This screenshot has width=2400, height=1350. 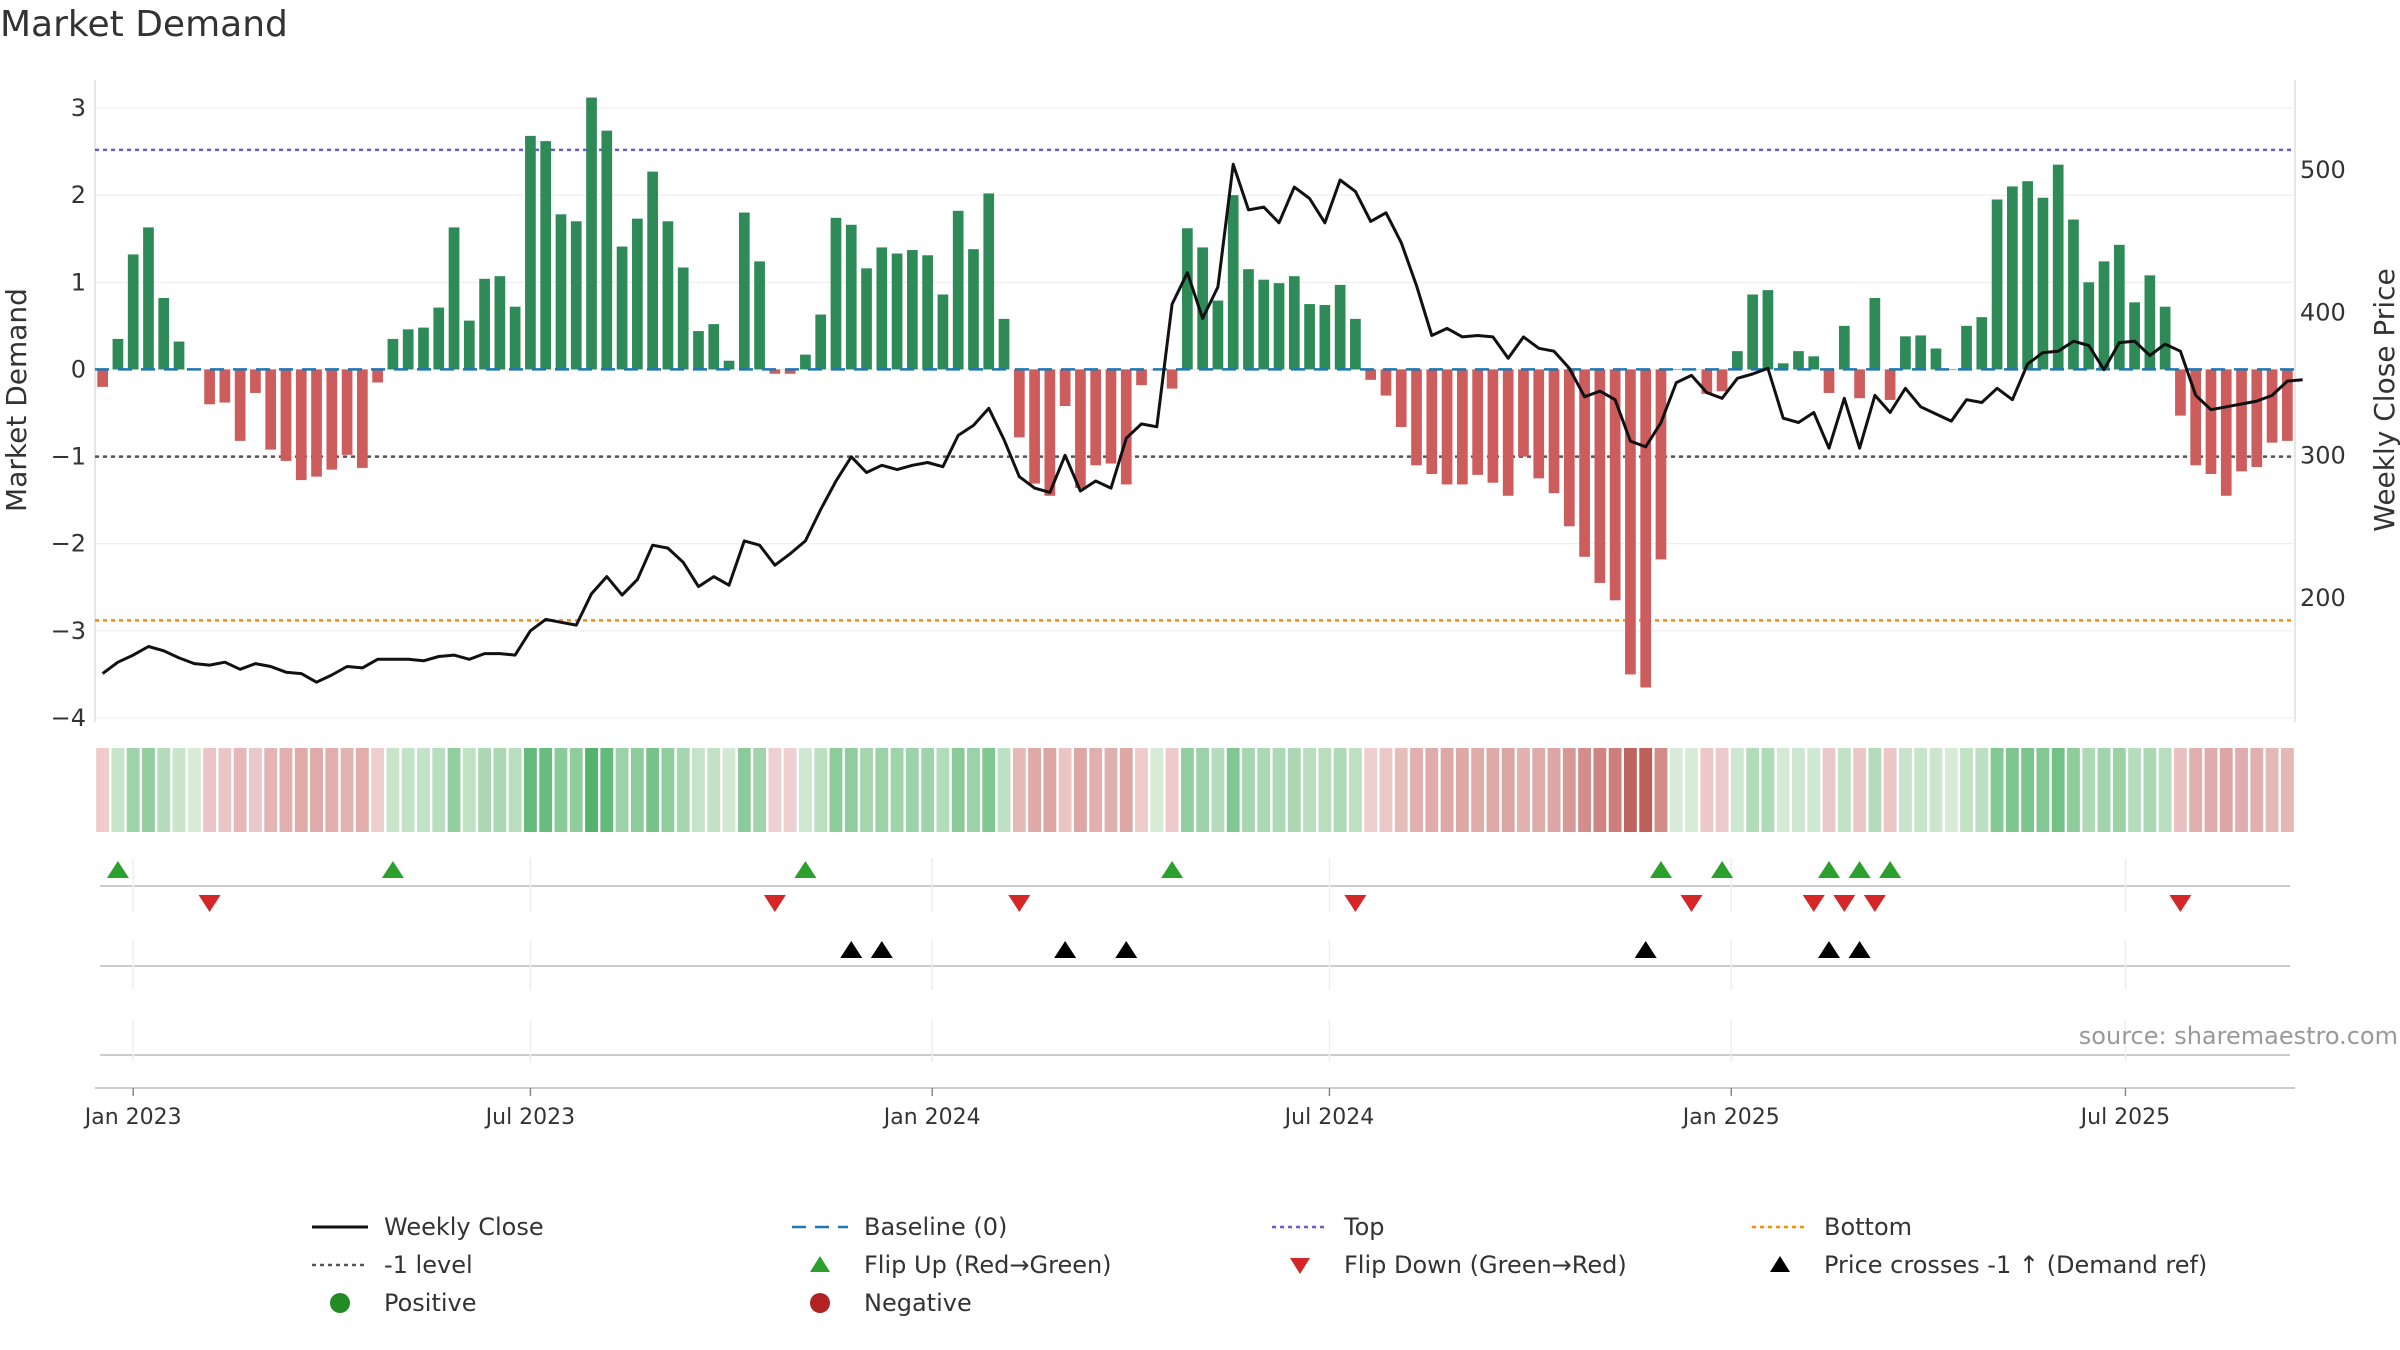 I want to click on y-tick-left: −2, so click(x=68, y=544).